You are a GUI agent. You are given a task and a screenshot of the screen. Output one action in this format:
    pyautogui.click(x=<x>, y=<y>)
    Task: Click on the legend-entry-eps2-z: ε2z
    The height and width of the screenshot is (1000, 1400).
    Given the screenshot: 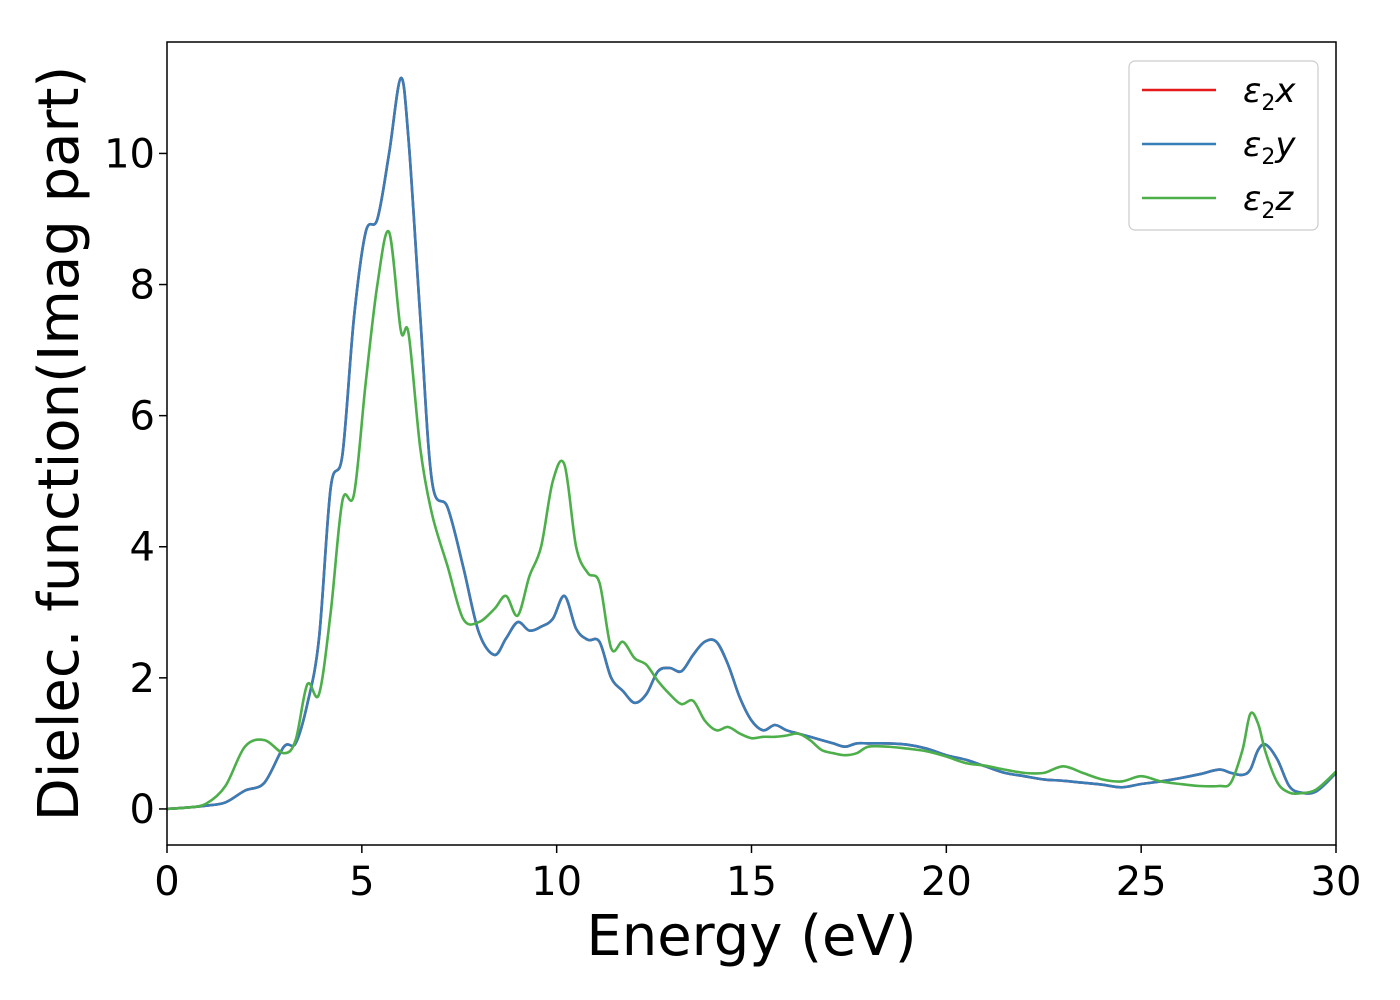 What is the action you would take?
    pyautogui.click(x=1268, y=201)
    